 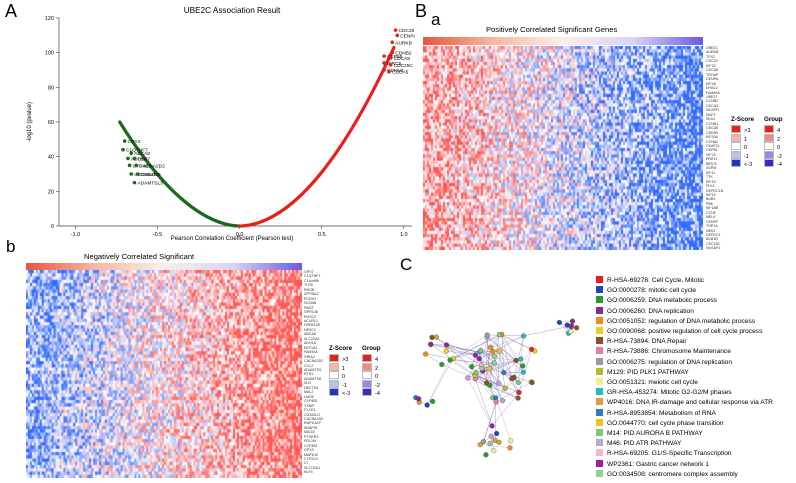 I want to click on zscore-legend-item: 0, so click(x=337, y=376).